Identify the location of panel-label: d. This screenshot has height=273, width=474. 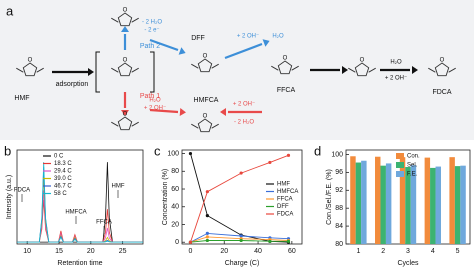
(317, 150).